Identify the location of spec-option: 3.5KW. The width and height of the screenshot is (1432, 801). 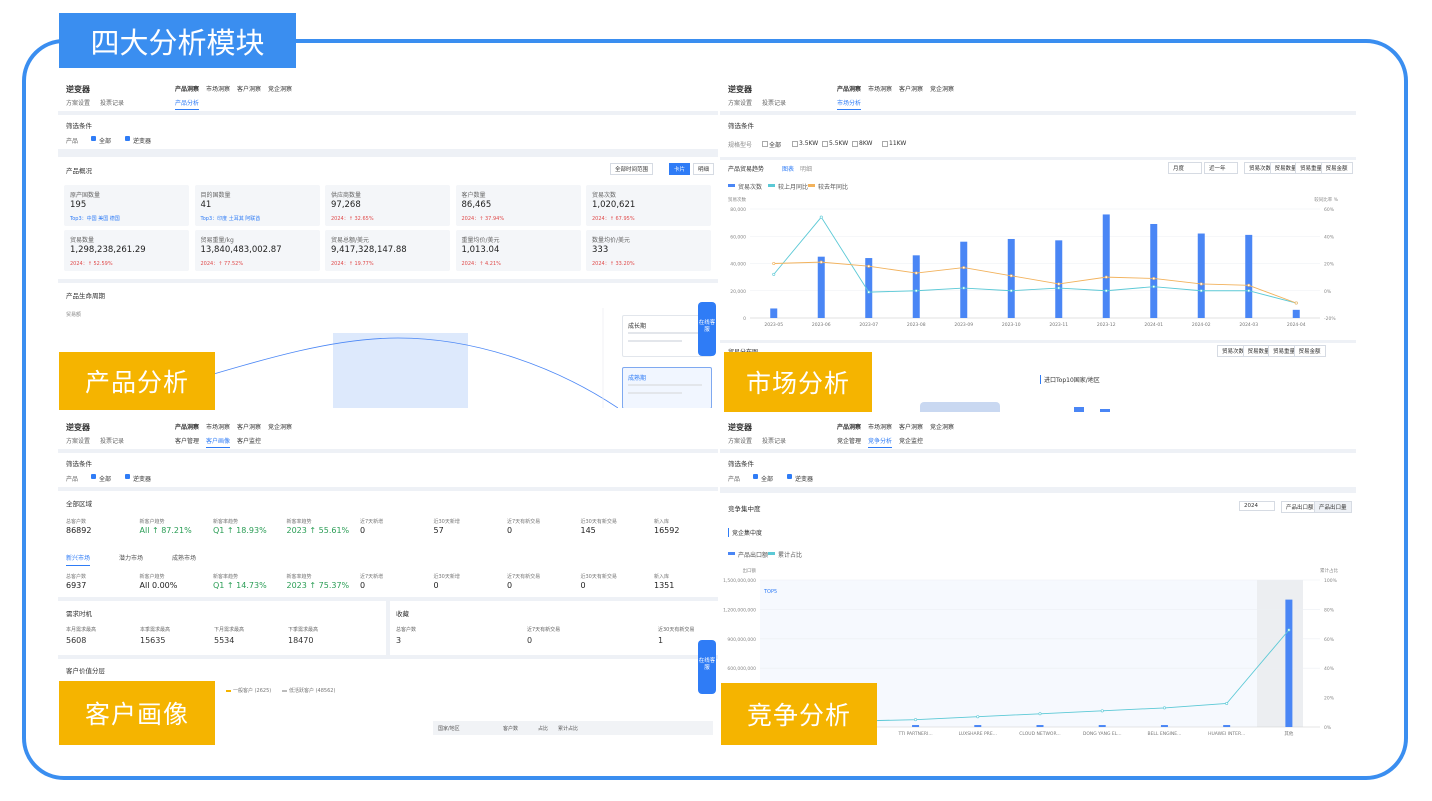
(809, 143).